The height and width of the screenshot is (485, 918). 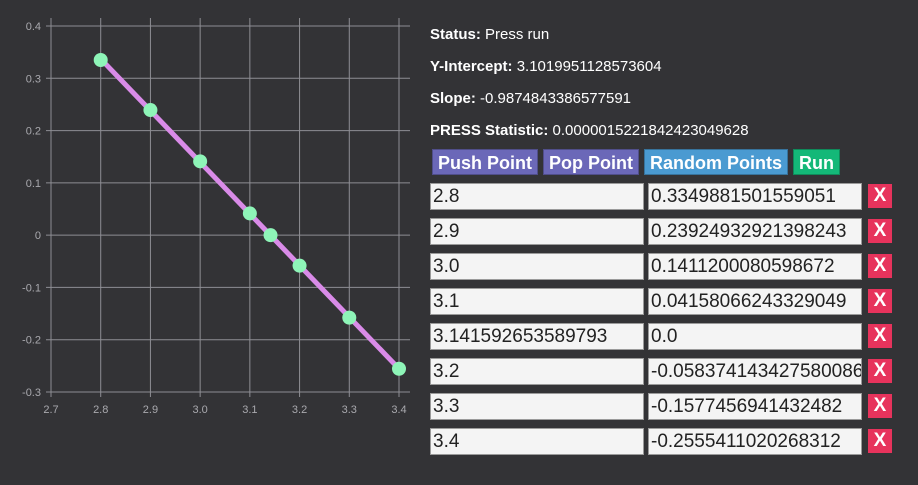 What do you see at coordinates (670, 98) in the screenshot?
I see `slope-line: Slope: -0.9874843386577591` at bounding box center [670, 98].